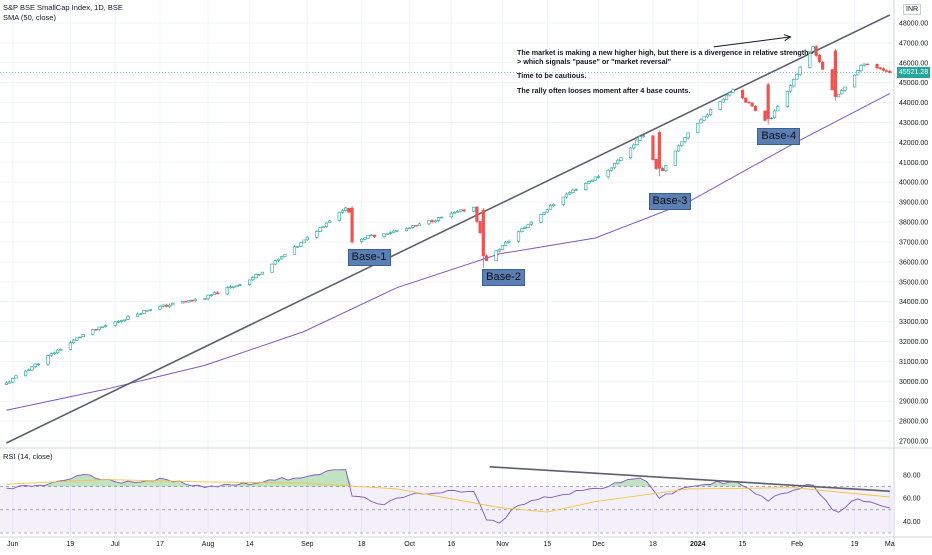  What do you see at coordinates (71, 544) in the screenshot?
I see `time-tick-label: 19` at bounding box center [71, 544].